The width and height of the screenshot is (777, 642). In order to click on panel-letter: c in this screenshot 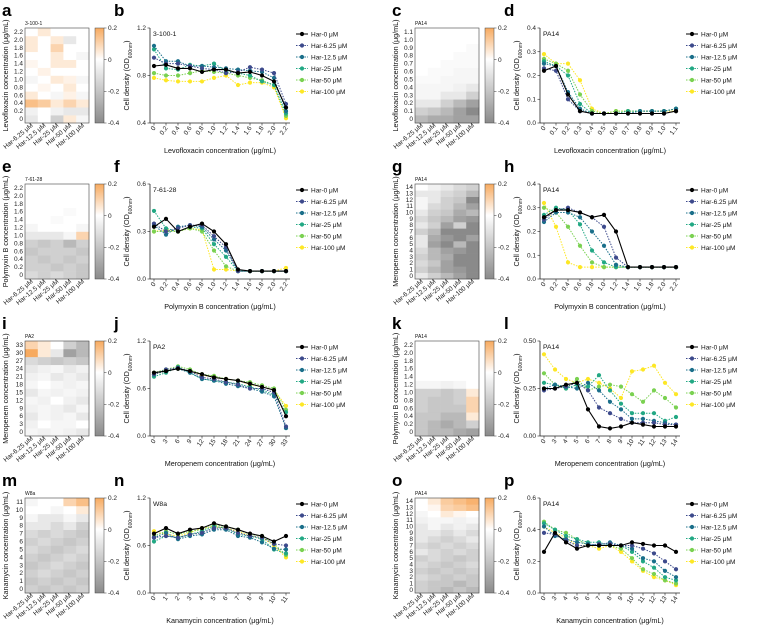, I will do `click(396, 10)`.